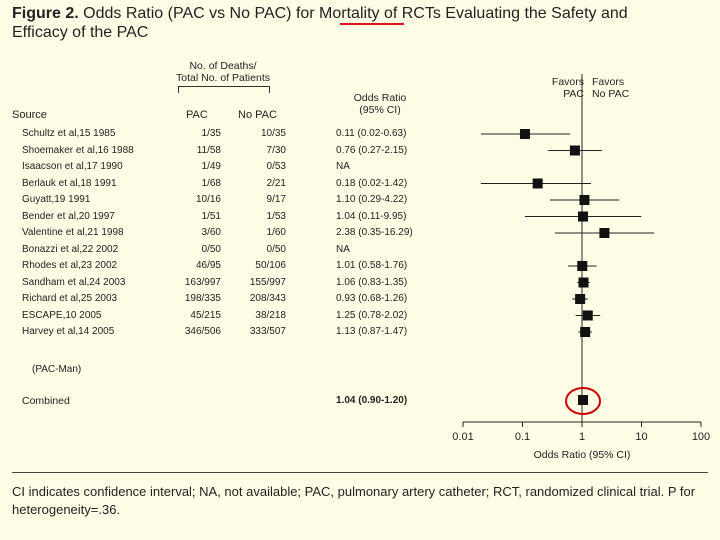  Describe the element at coordinates (522, 437) in the screenshot. I see `x-tick-label: 0.1` at that location.